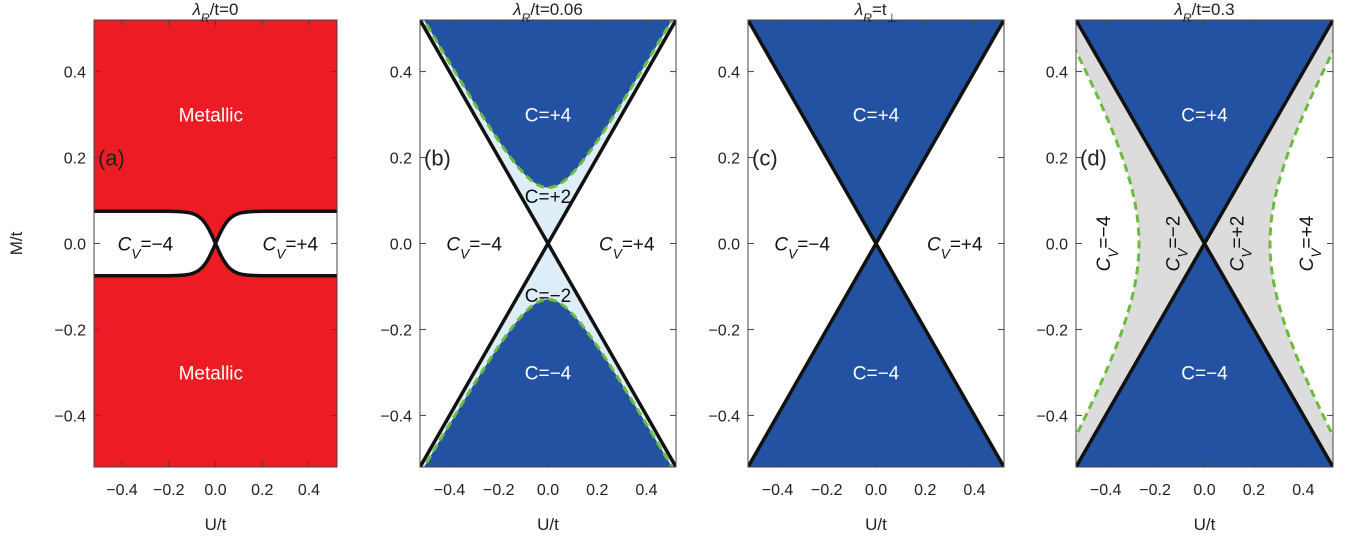 This screenshot has width=1358, height=544. Describe the element at coordinates (547, 12) in the screenshot. I see `panel-title: λR/t=0.06` at that location.